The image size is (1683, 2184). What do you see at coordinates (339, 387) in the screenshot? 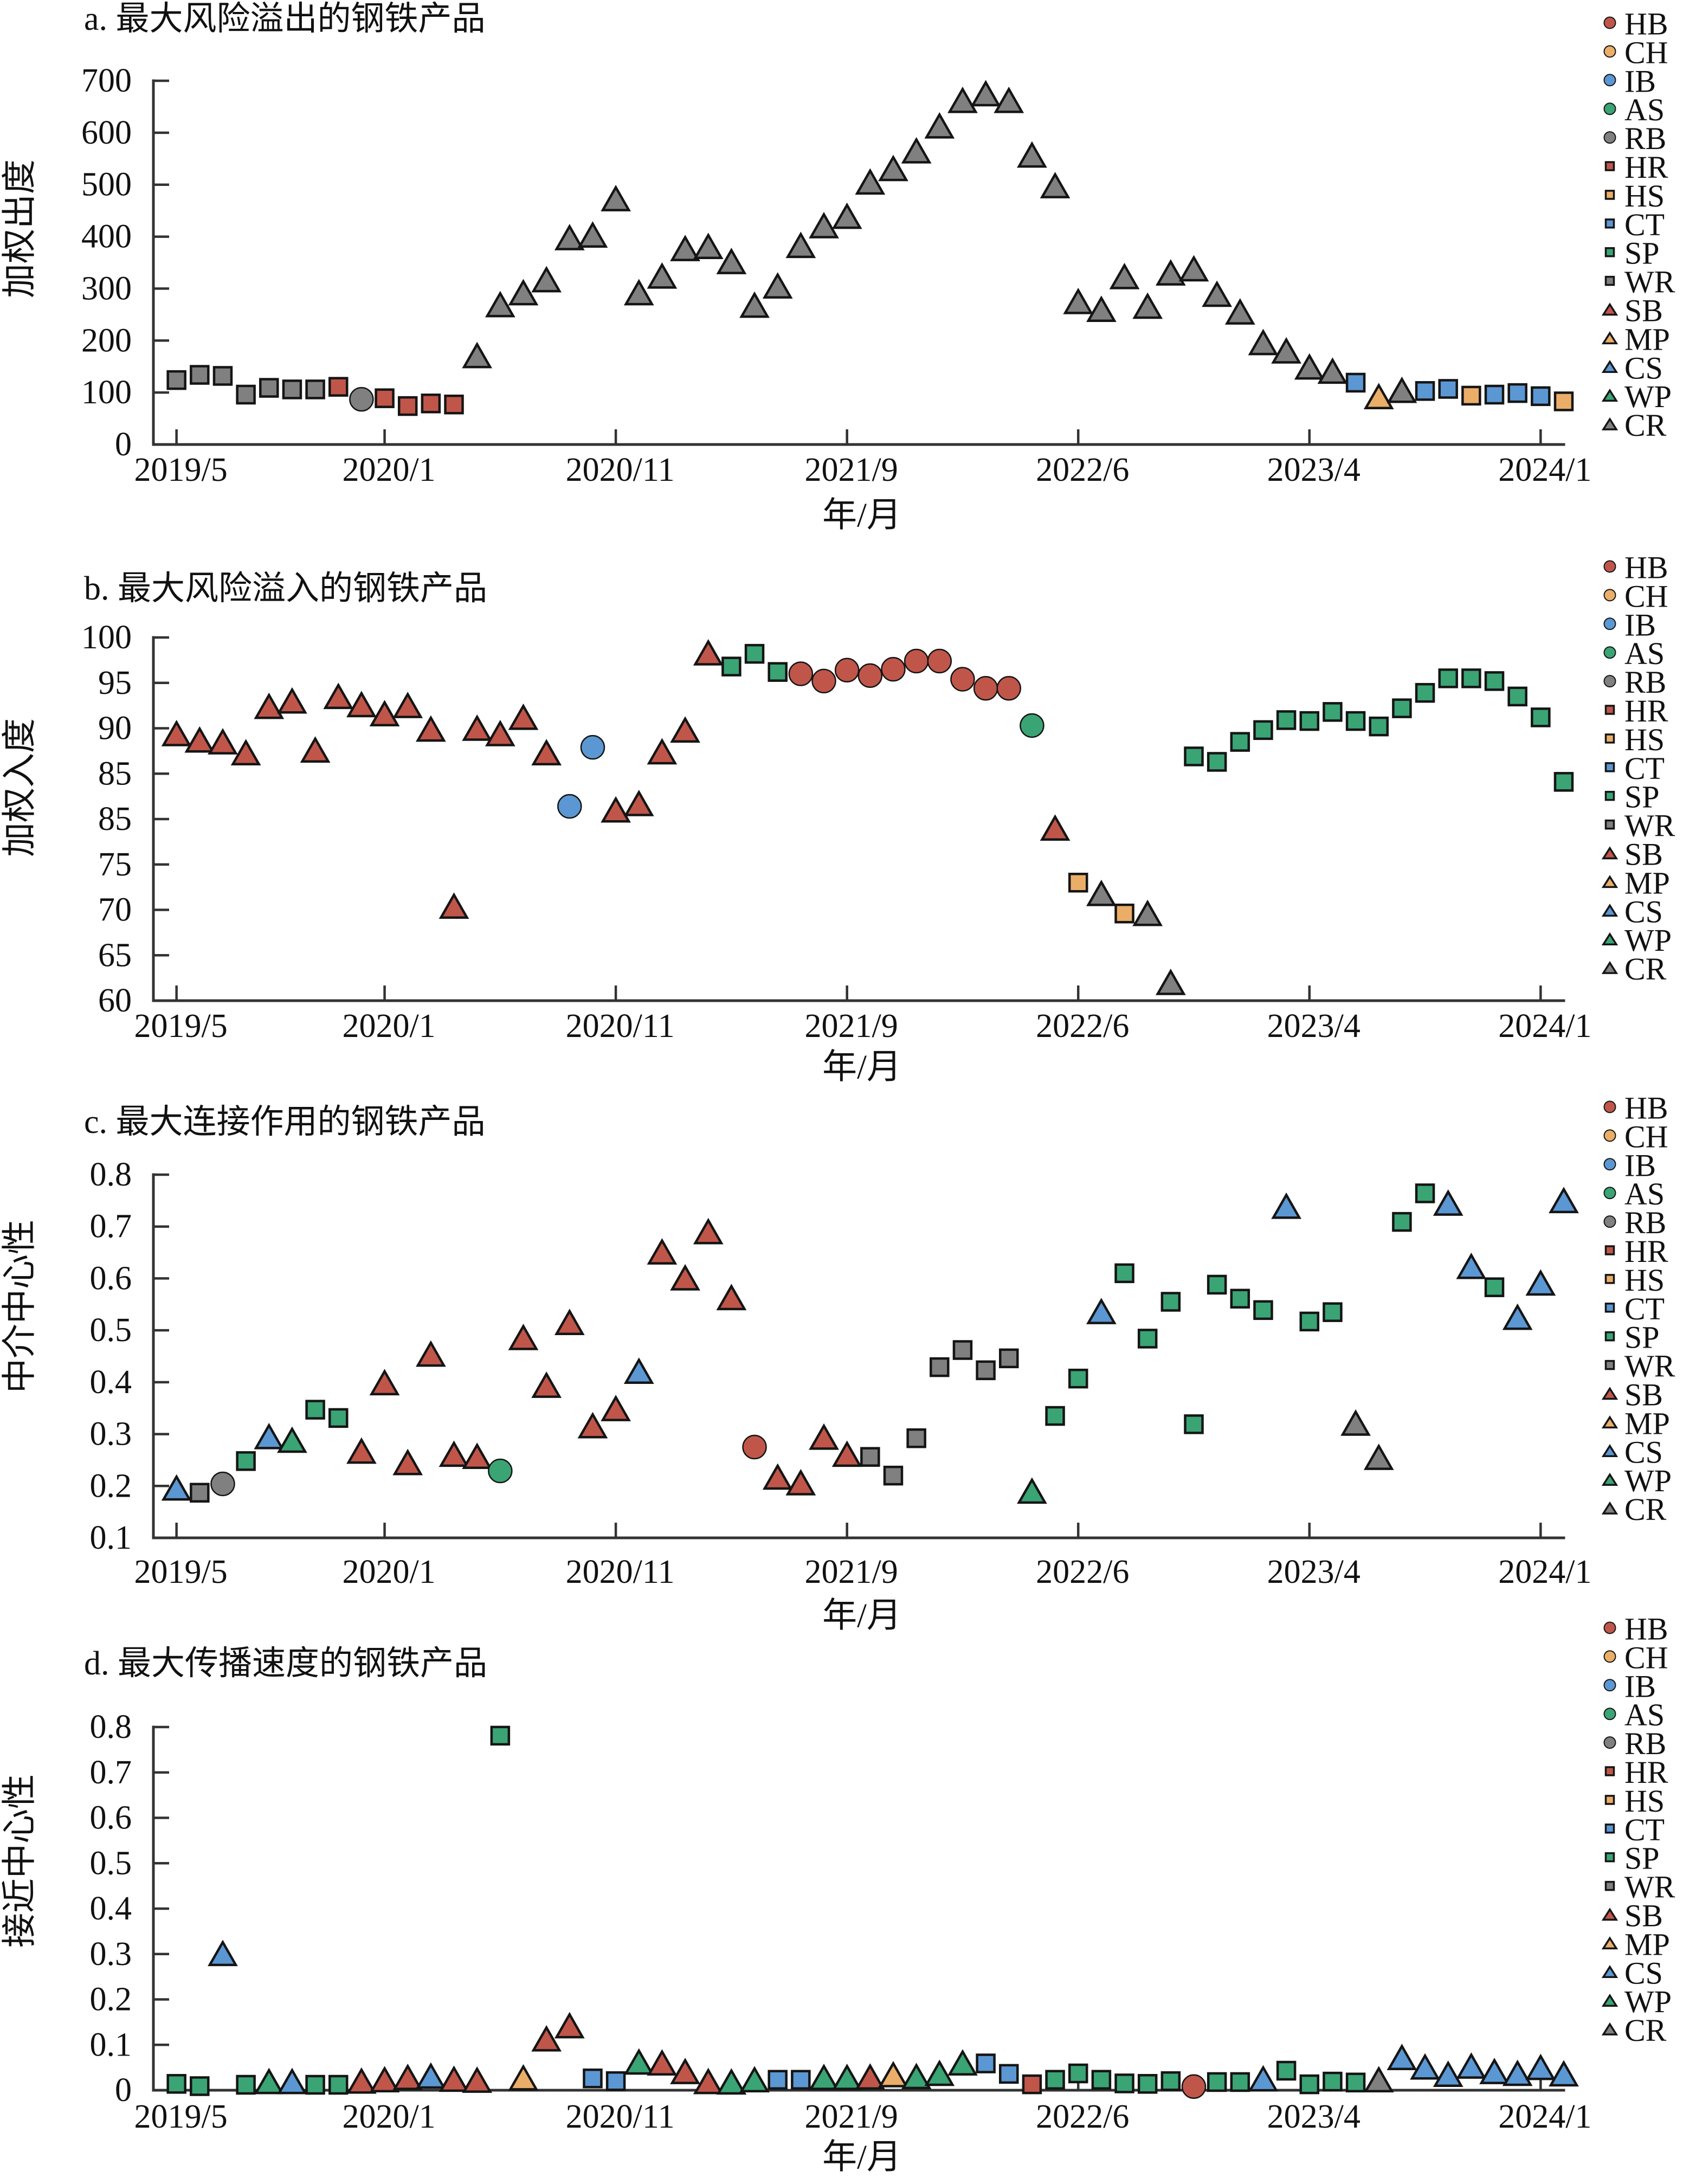
I see `data-point-hr` at bounding box center [339, 387].